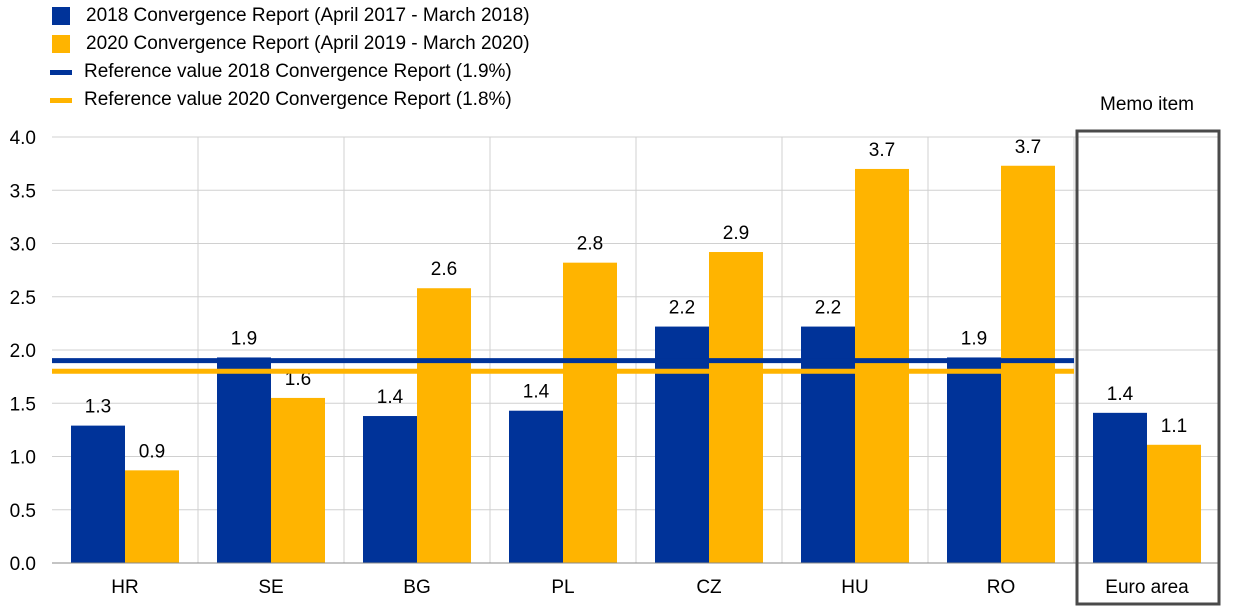 The width and height of the screenshot is (1240, 608). I want to click on y-tick-label: 3.0, so click(23, 245).